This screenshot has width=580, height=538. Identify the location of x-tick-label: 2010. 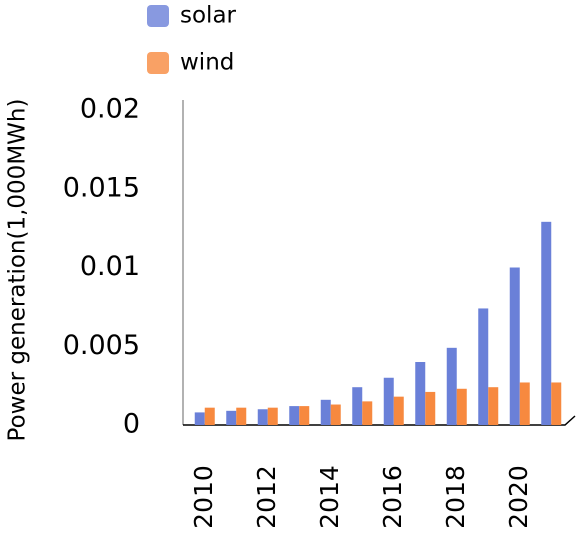
(203, 497).